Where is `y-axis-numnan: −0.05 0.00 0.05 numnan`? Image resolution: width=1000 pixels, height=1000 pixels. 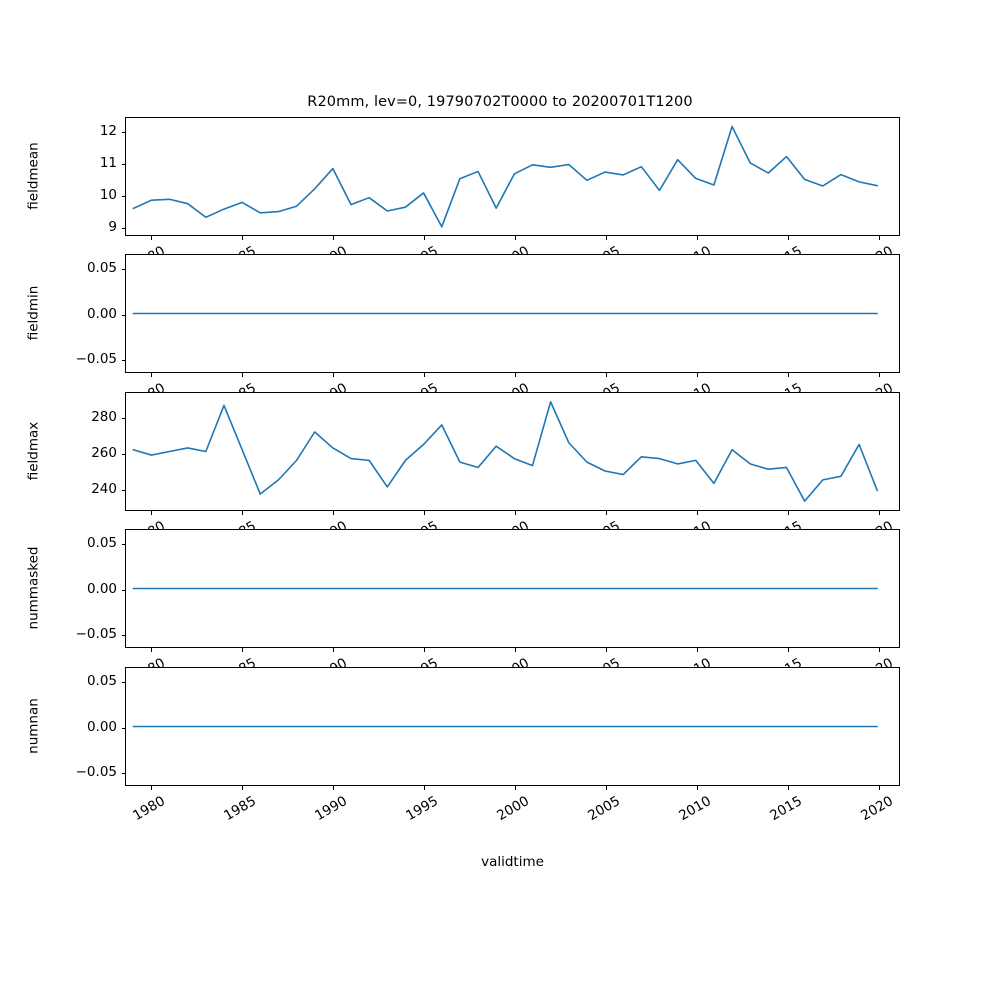 y-axis-numnan: −0.05 0.00 0.05 numnan is located at coordinates (62, 726).